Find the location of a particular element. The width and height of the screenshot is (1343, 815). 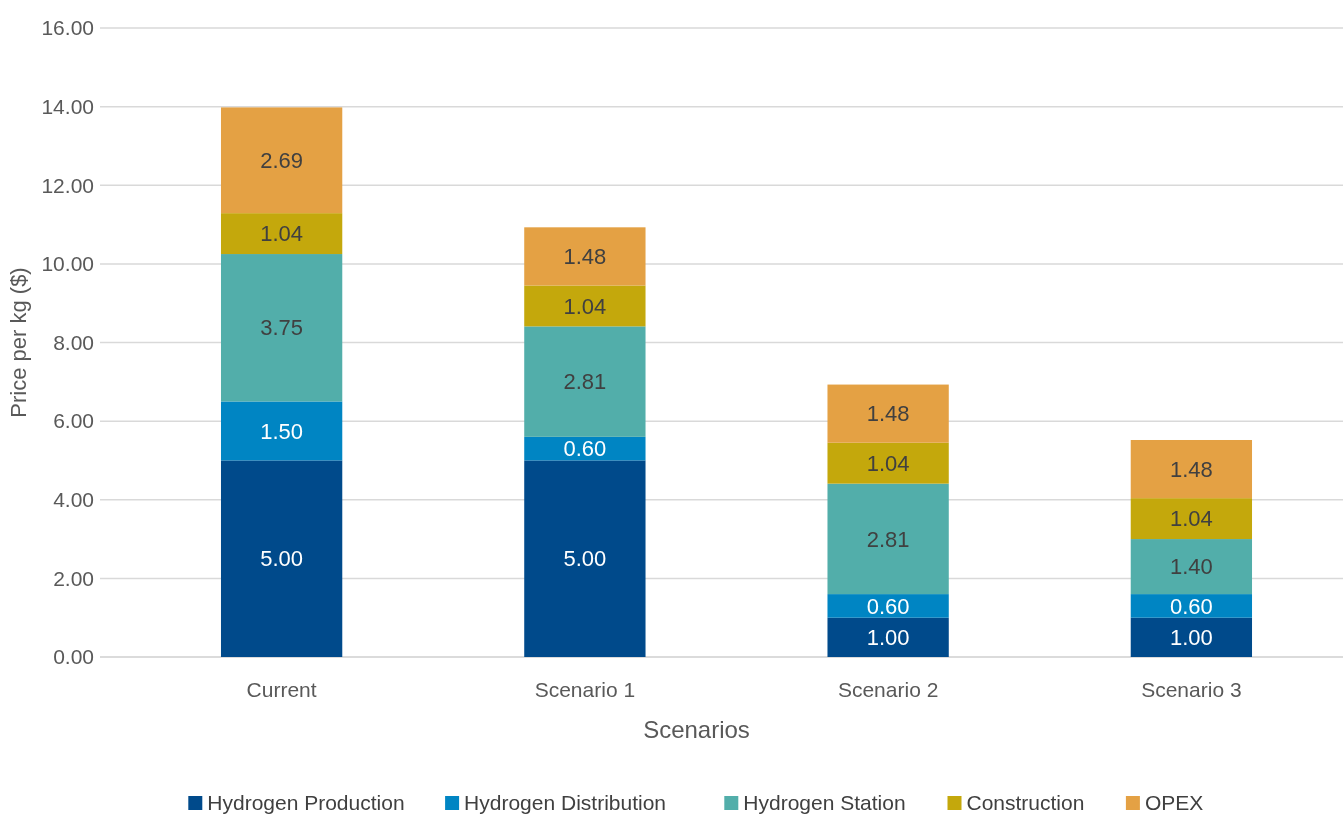

x-axis-title: Scenarios is located at coordinates (696, 730).